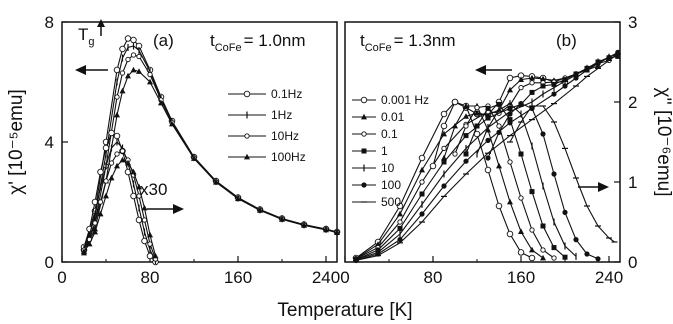  Describe the element at coordinates (86, 36) in the screenshot. I see `tg-label: Tg` at that location.